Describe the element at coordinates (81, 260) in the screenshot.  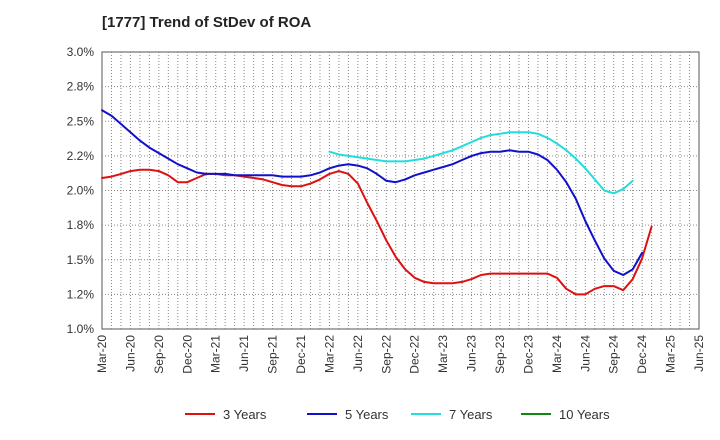
I see `y-tick-label: 1.5%` at that location.